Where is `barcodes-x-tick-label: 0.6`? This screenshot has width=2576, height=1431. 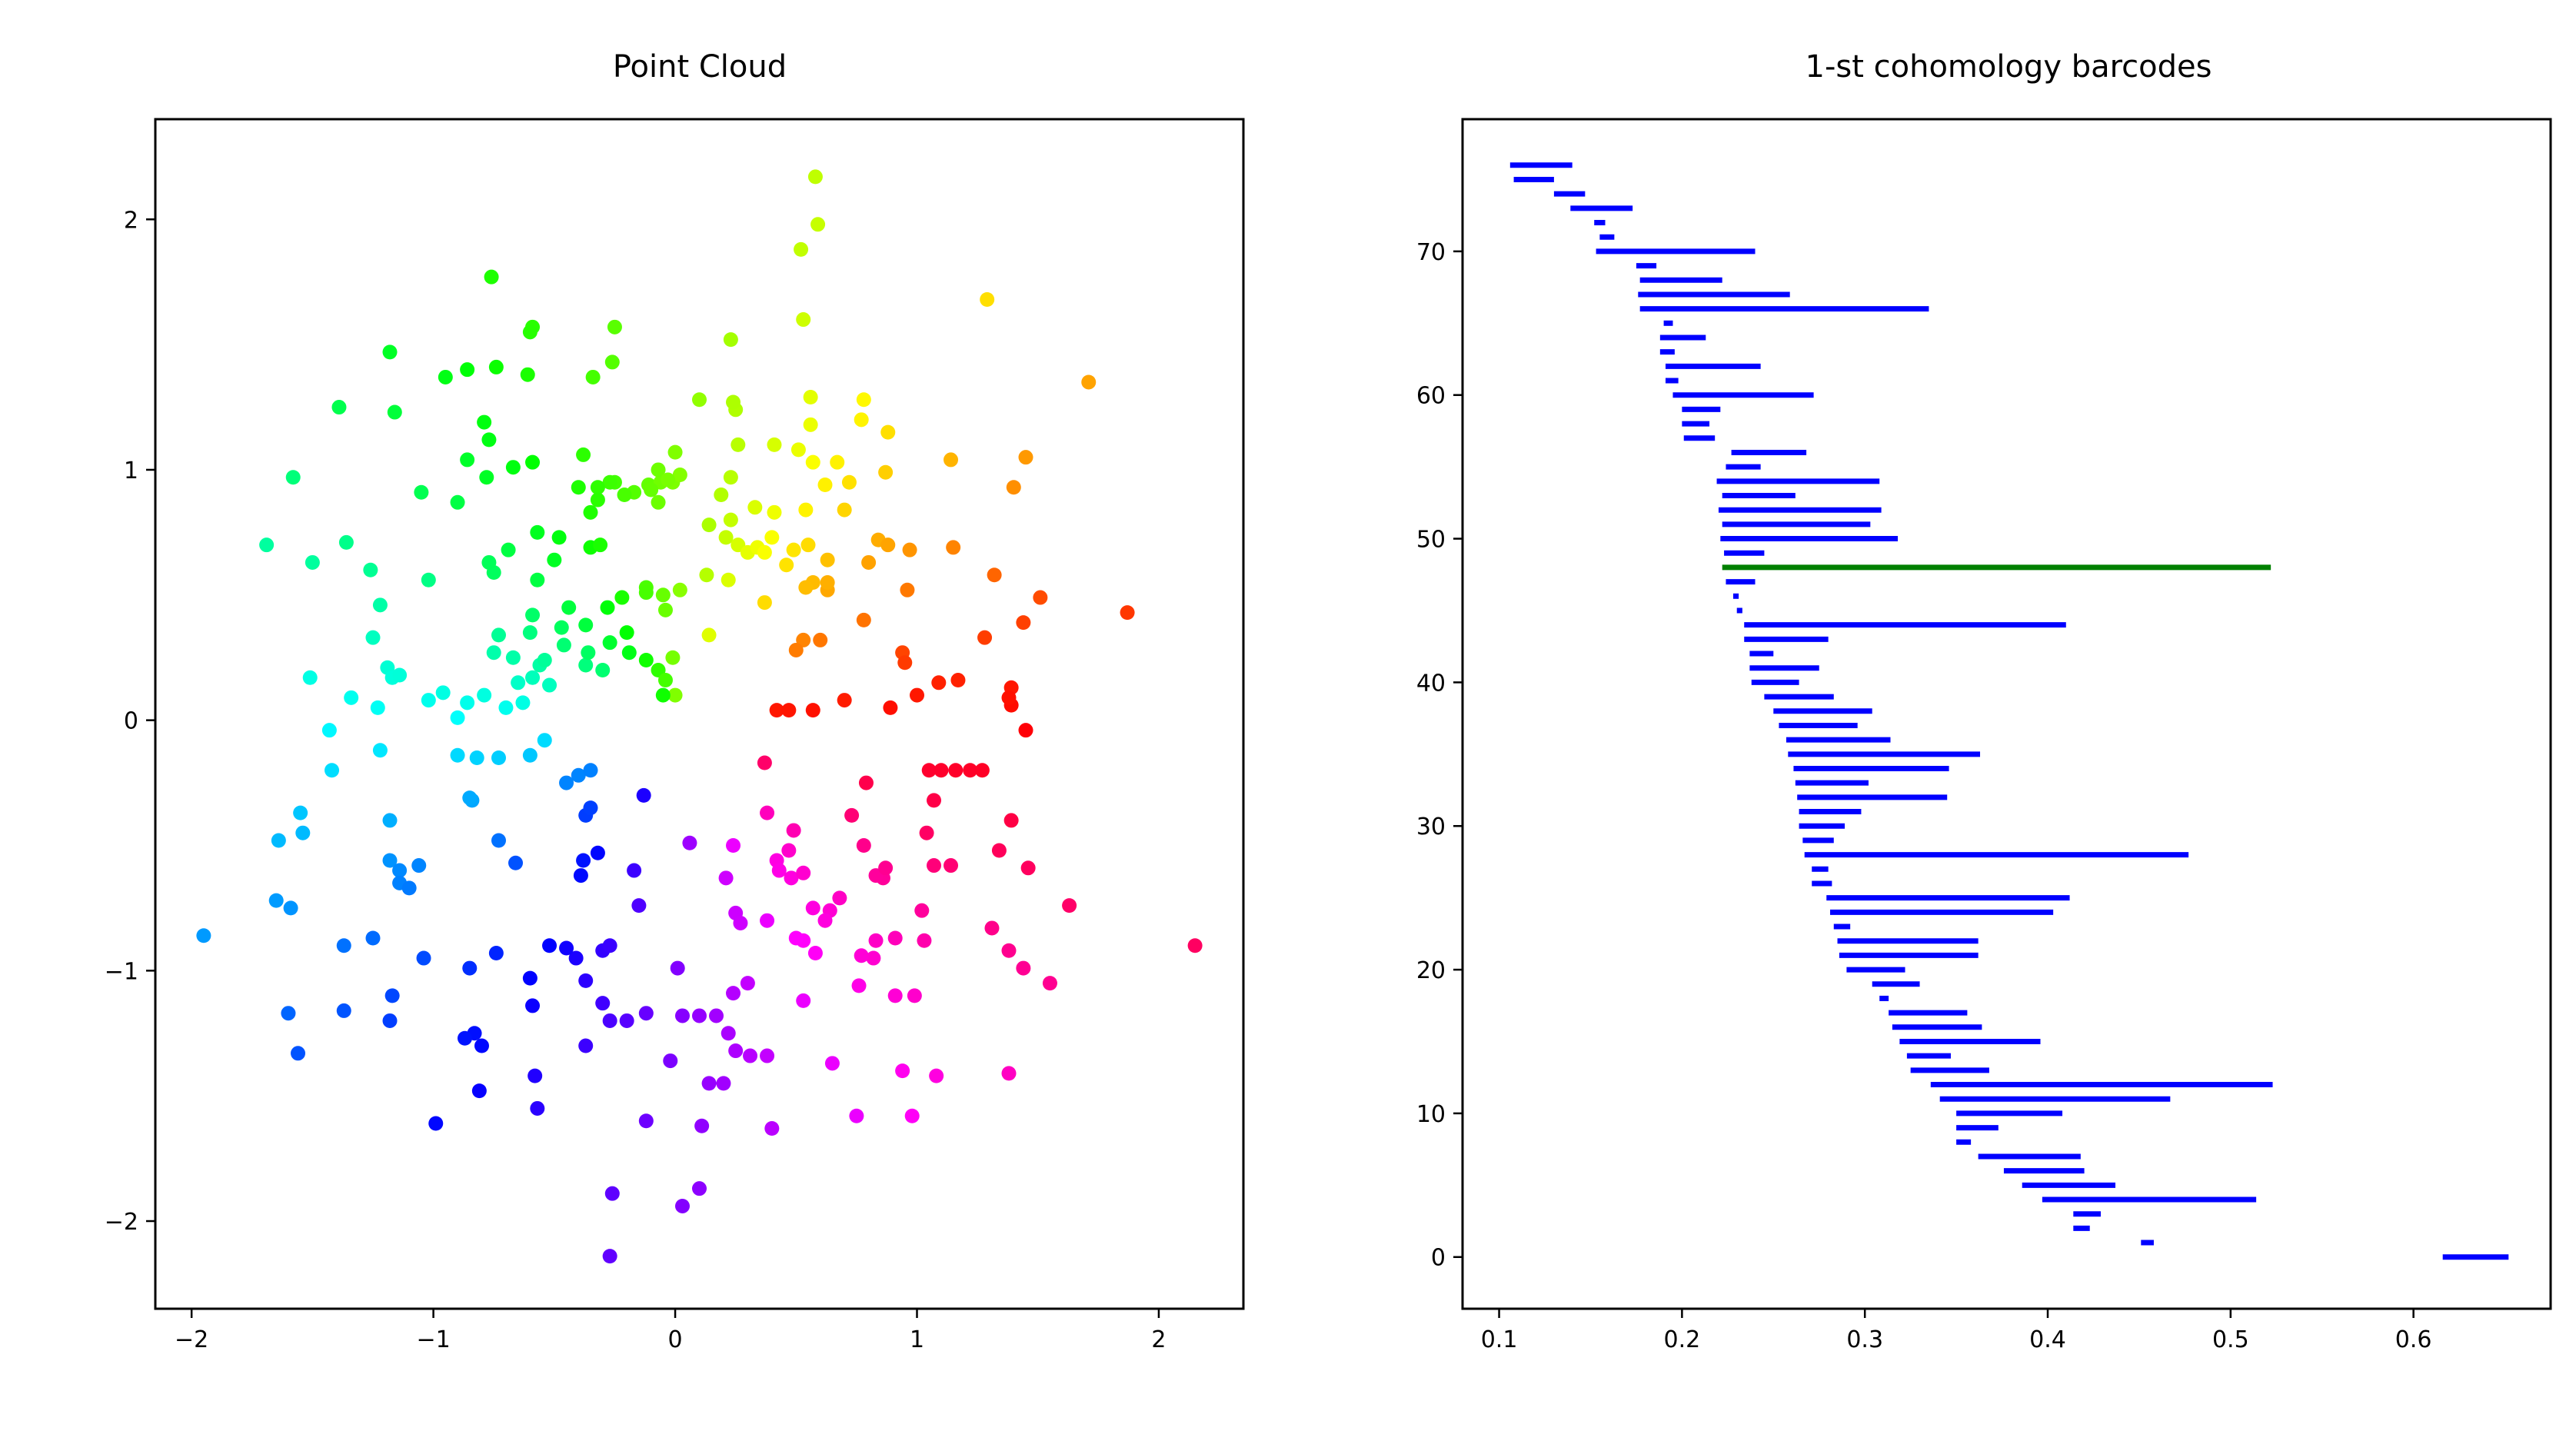 barcodes-x-tick-label: 0.6 is located at coordinates (2413, 1340).